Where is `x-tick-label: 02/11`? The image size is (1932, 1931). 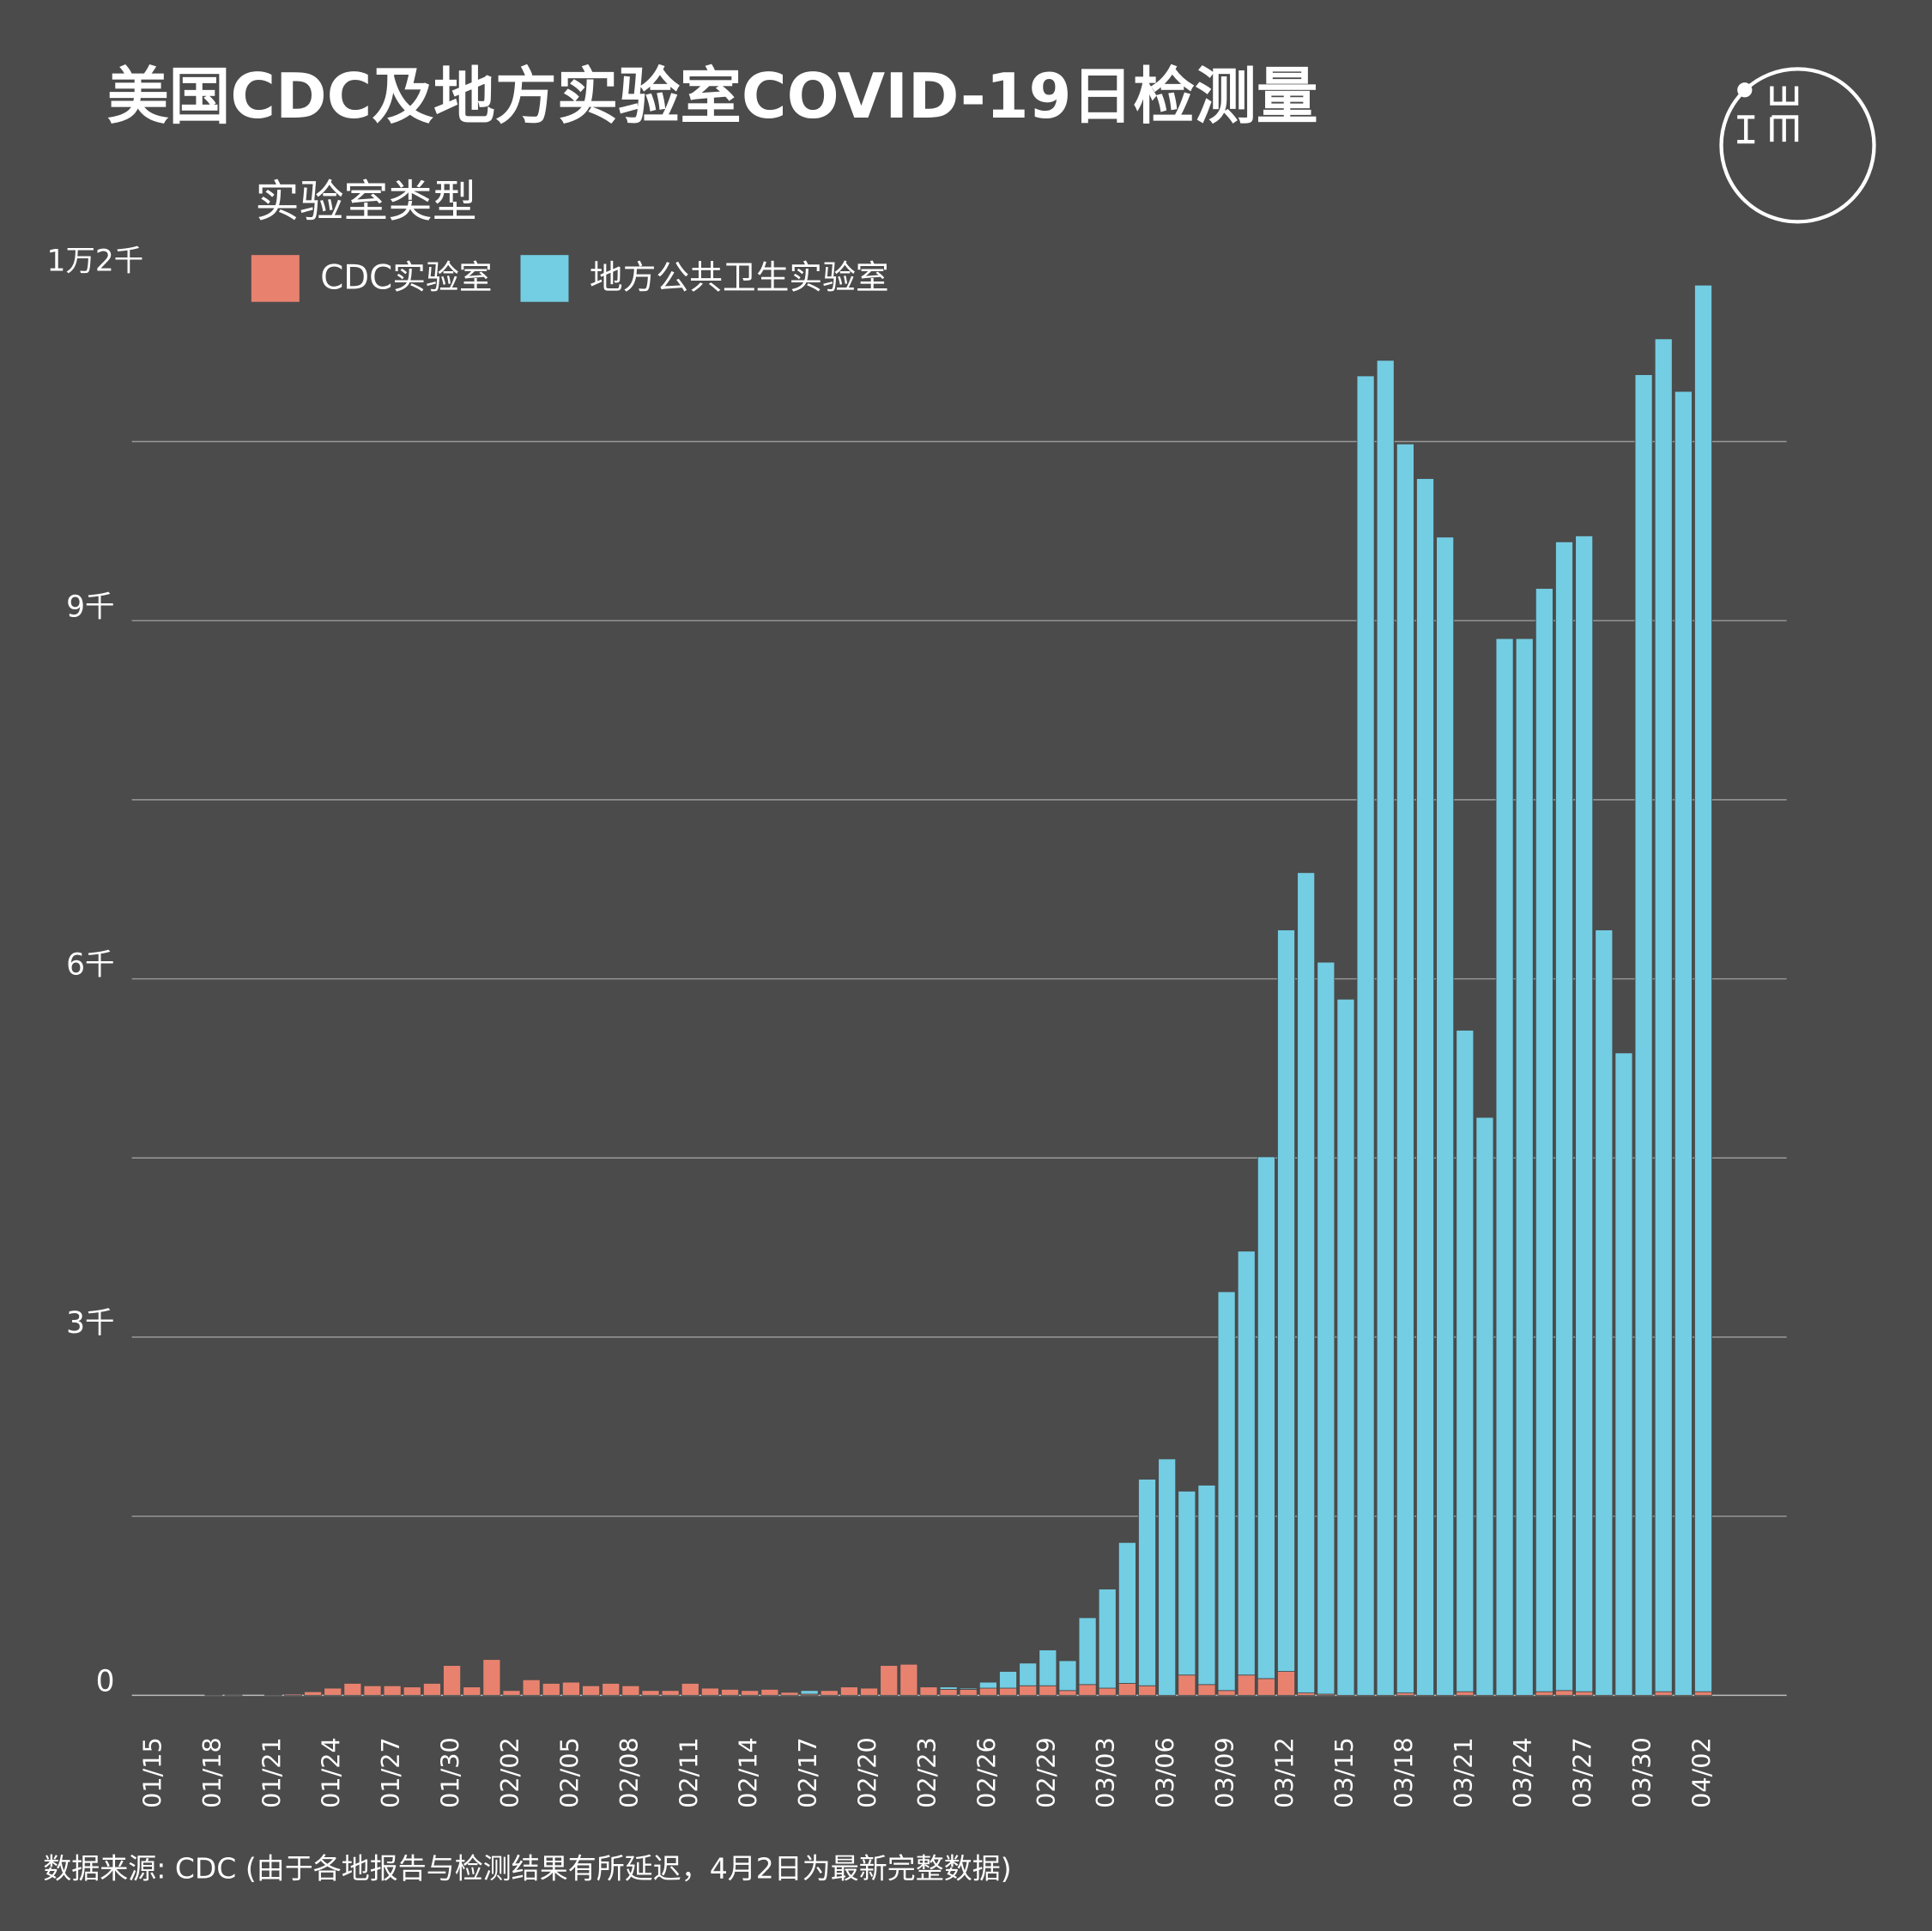
x-tick-label: 02/11 is located at coordinates (689, 1772).